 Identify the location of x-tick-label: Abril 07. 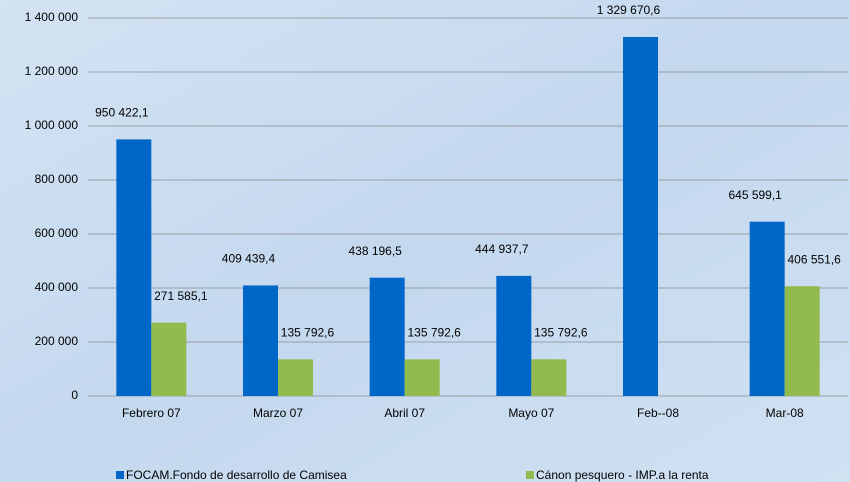
(404, 413).